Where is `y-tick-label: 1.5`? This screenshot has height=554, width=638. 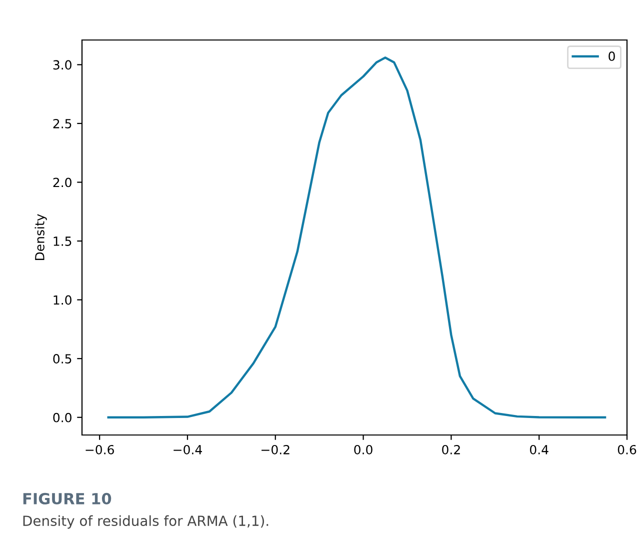
y-tick-label: 1.5 is located at coordinates (63, 241).